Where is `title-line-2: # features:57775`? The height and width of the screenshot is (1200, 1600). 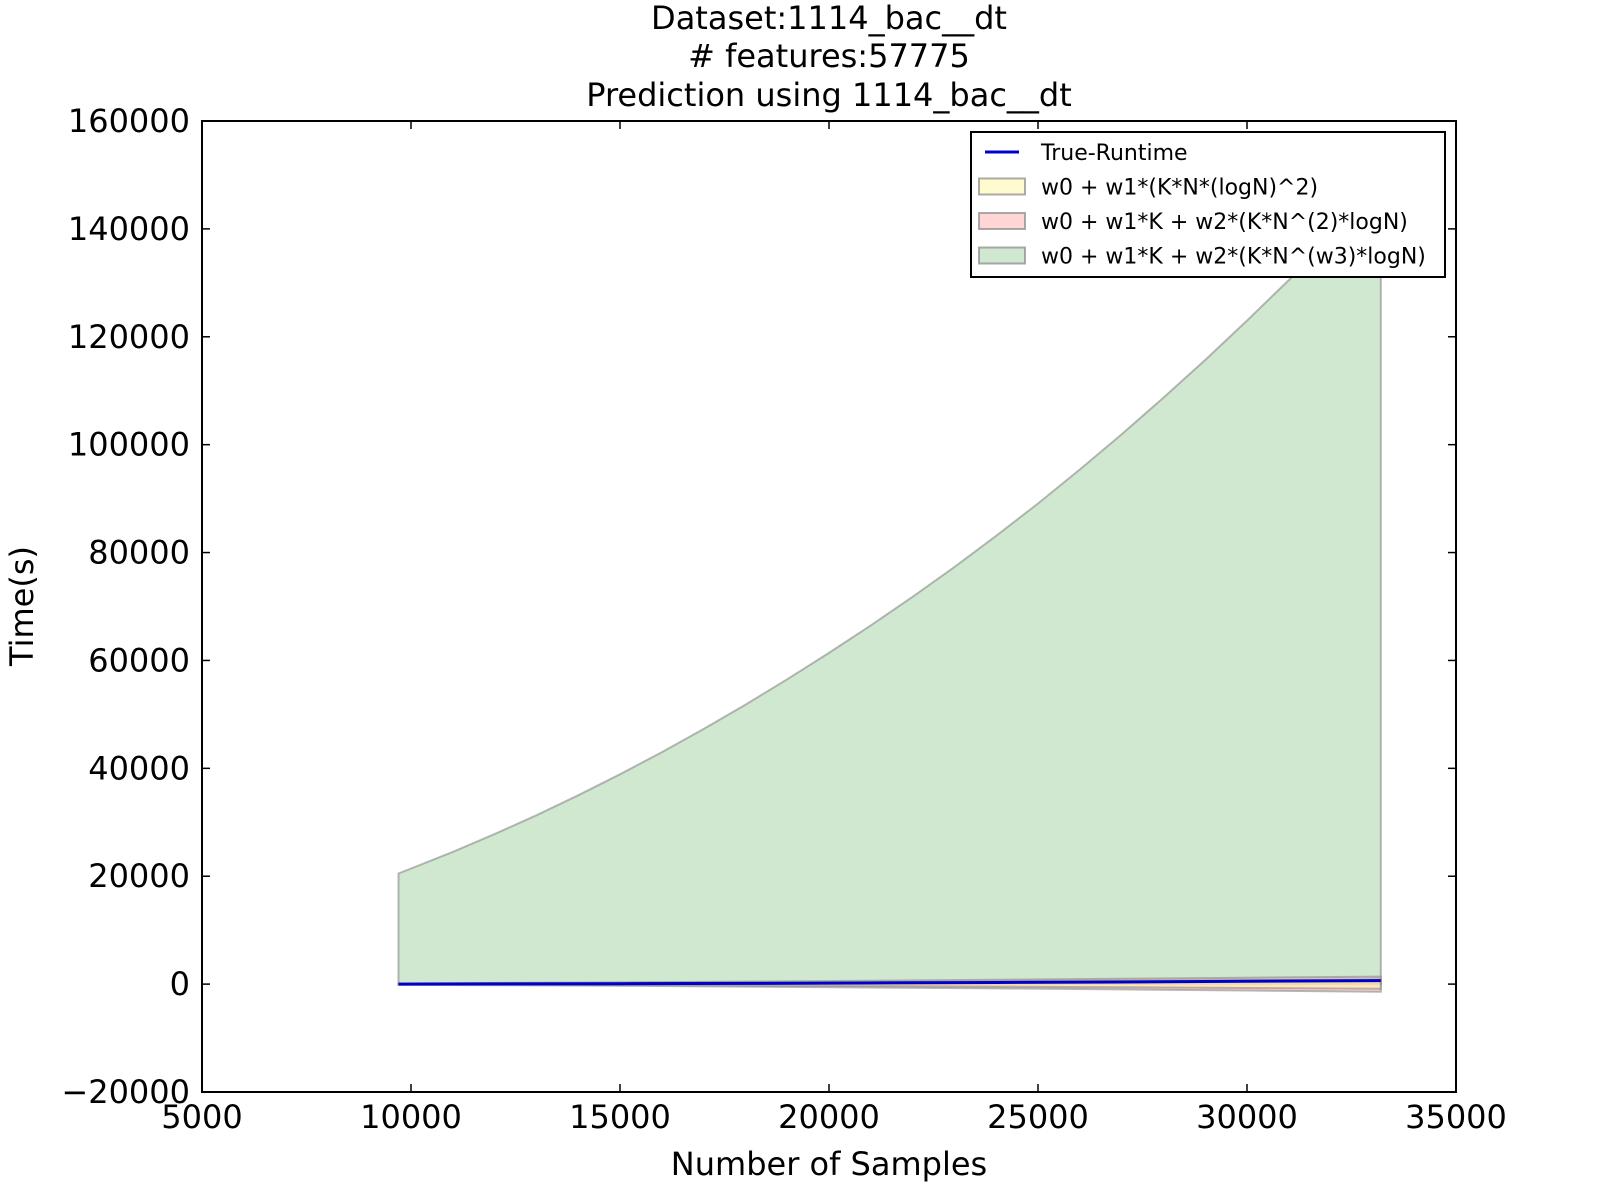
title-line-2: # features:57775 is located at coordinates (829, 56).